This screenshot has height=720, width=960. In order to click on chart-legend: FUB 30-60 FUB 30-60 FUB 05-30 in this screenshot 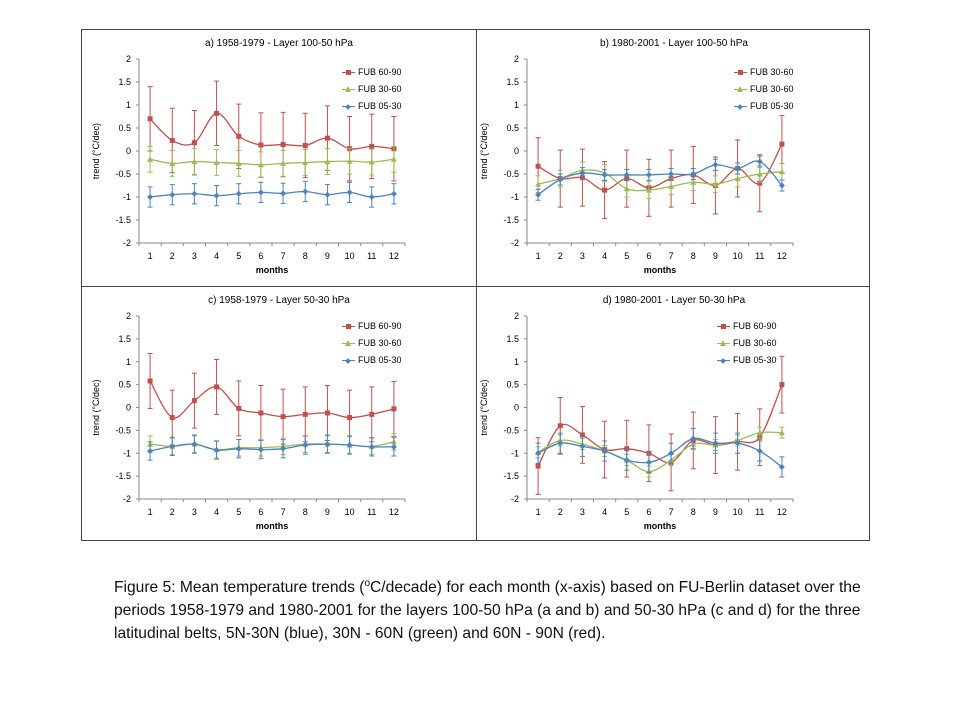, I will do `click(764, 91)`.